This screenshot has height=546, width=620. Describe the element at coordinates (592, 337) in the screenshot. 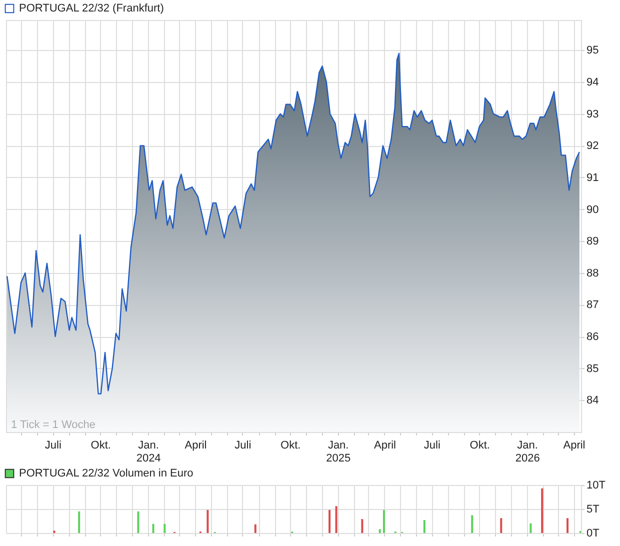

I see `y-tick-label: 86` at that location.